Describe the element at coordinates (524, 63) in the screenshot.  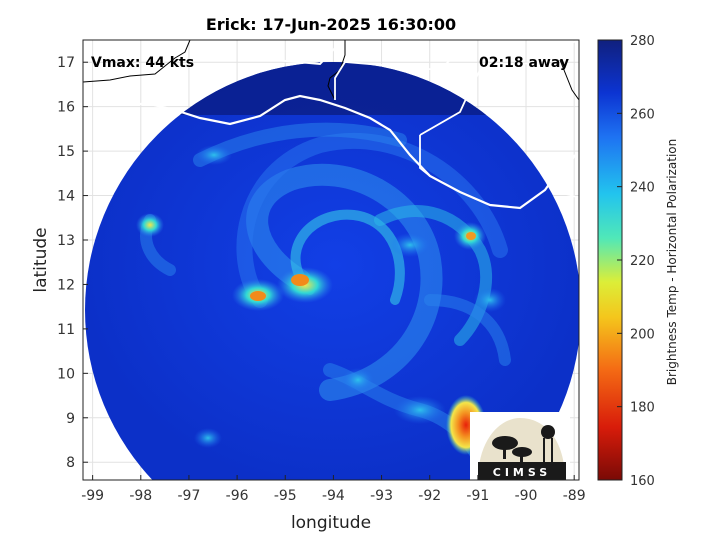
I see `away-label: 02:18 away` at that location.